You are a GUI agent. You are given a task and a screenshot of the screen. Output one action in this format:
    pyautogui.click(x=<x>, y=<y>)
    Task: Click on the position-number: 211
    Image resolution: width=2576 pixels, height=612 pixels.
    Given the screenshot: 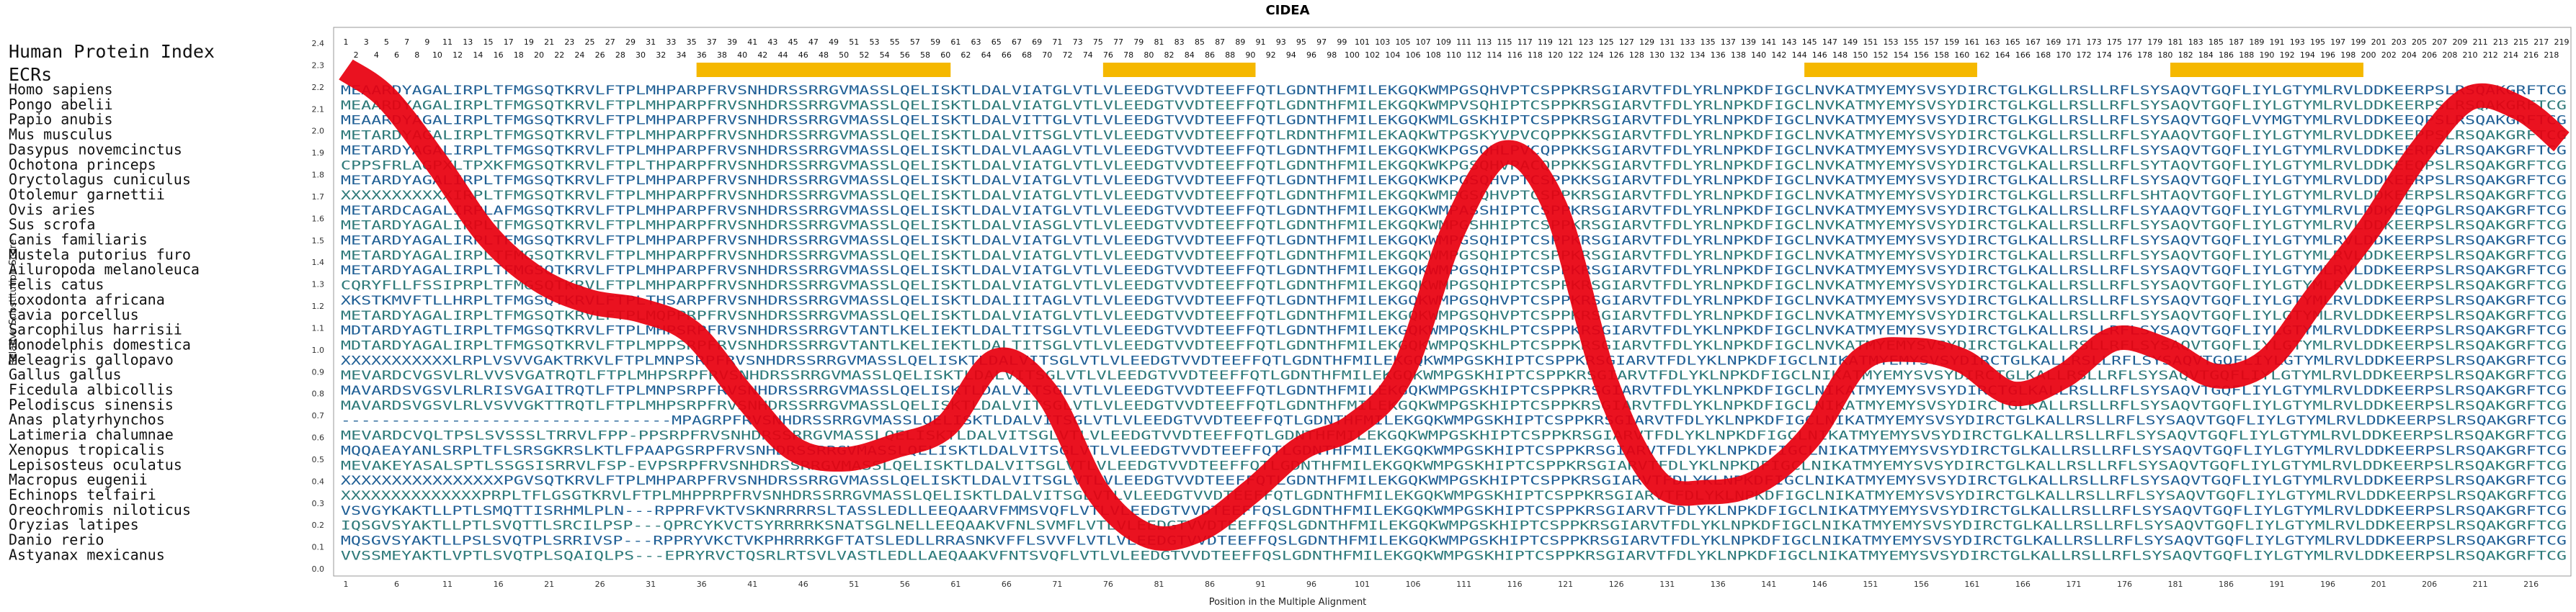 What is the action you would take?
    pyautogui.click(x=2480, y=42)
    